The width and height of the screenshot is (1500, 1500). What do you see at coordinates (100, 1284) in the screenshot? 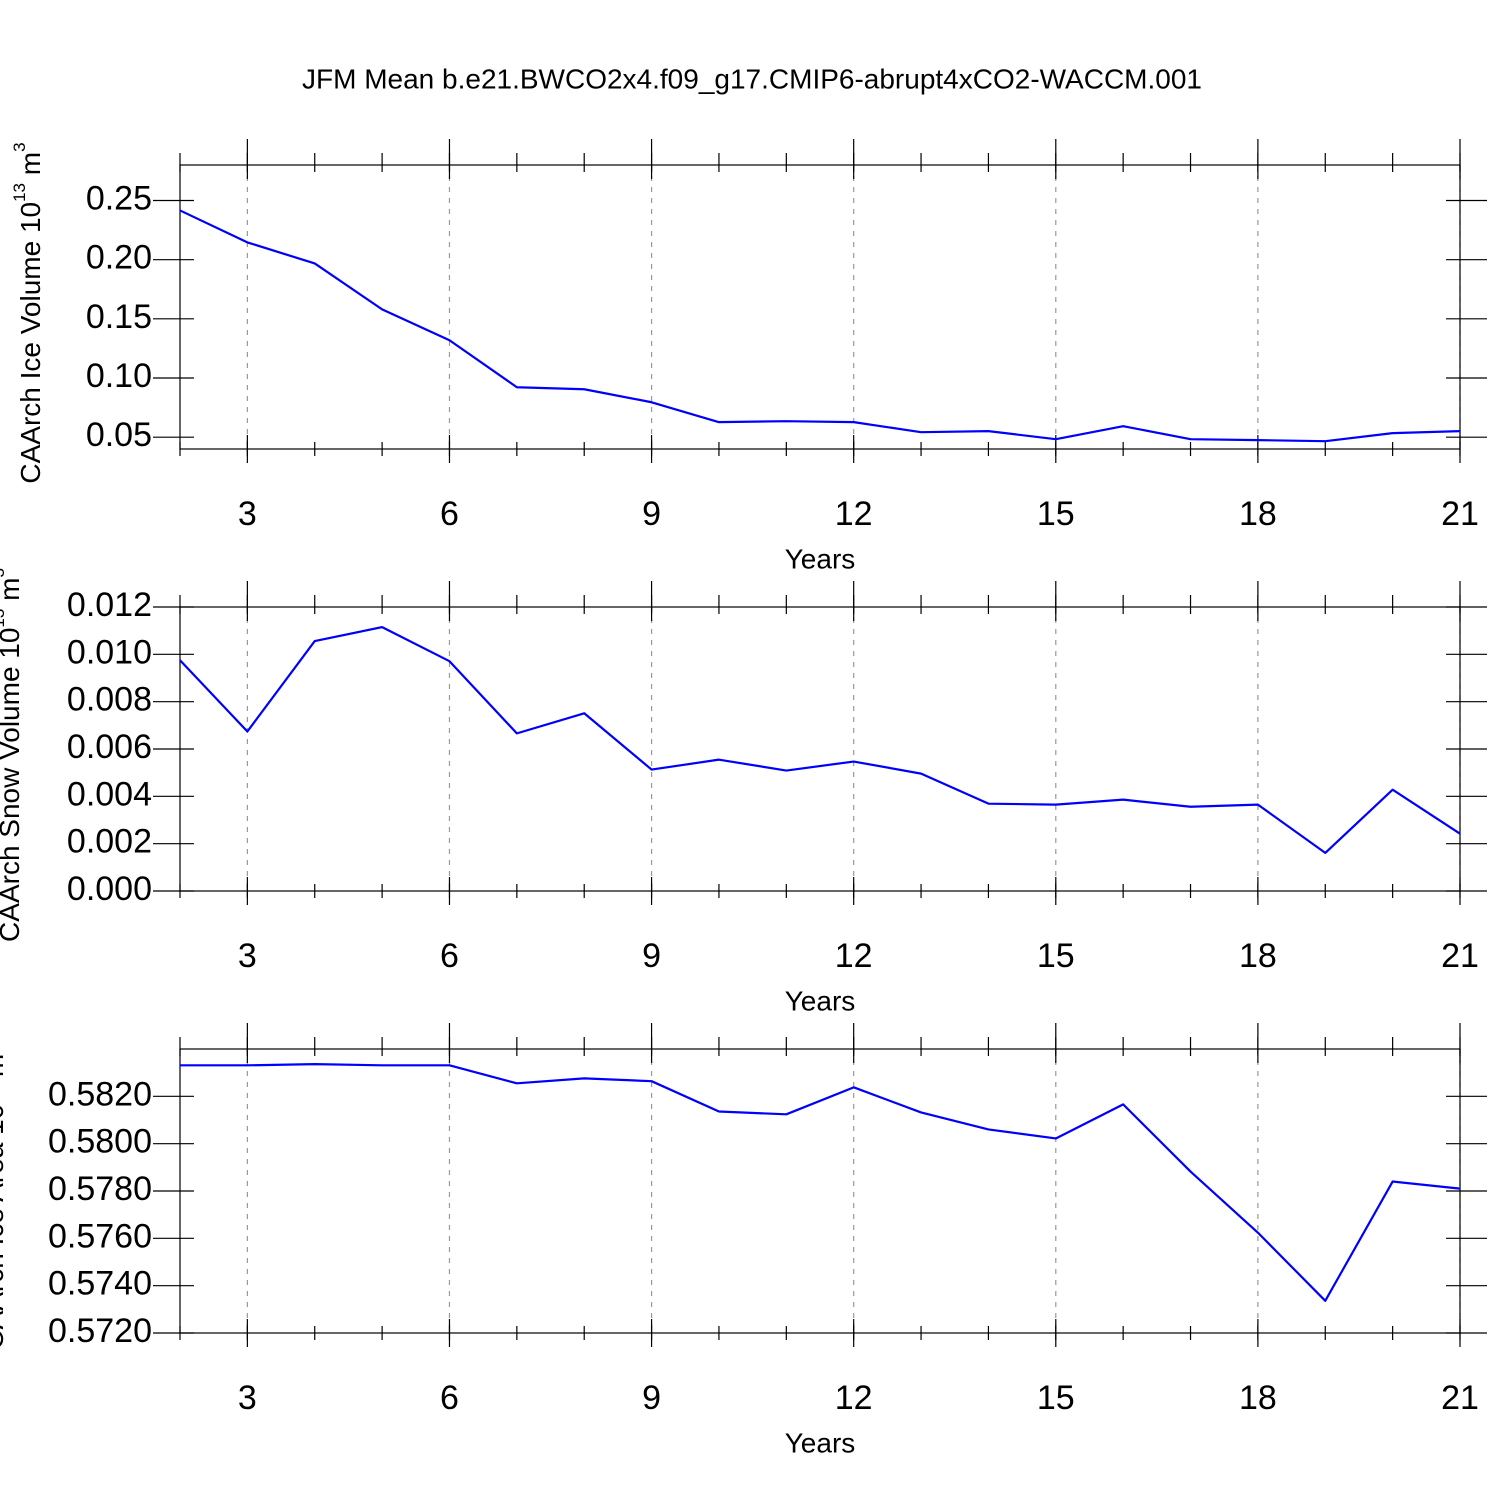
I see `y-tick-label: 0.5740` at bounding box center [100, 1284].